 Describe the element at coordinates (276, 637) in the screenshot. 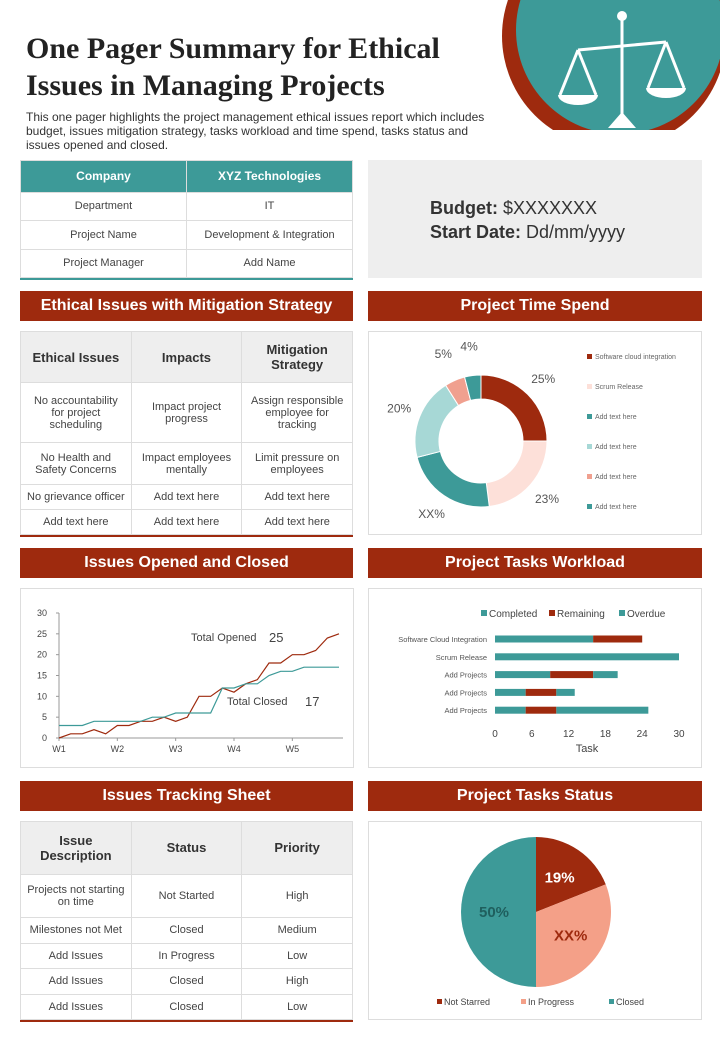

I see `annotation-value: 25` at that location.